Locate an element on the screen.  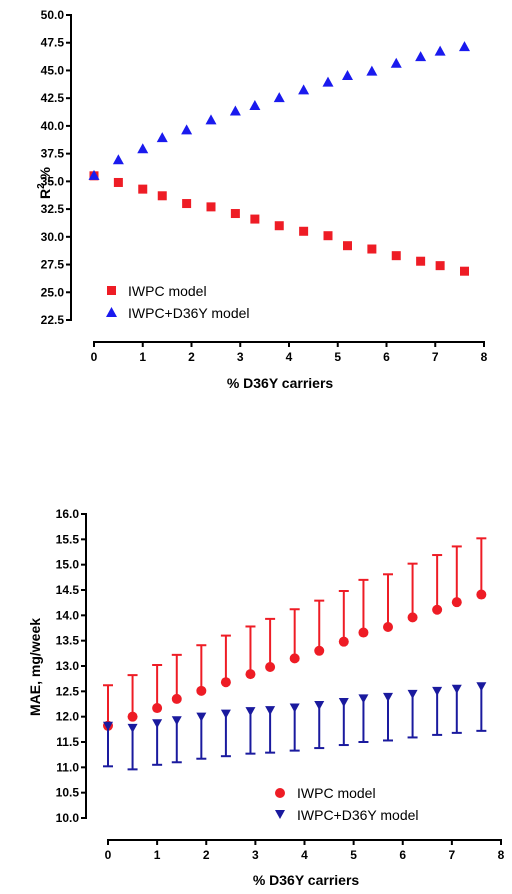
r2-x-tick-label: 6 is located at coordinates (386, 357).